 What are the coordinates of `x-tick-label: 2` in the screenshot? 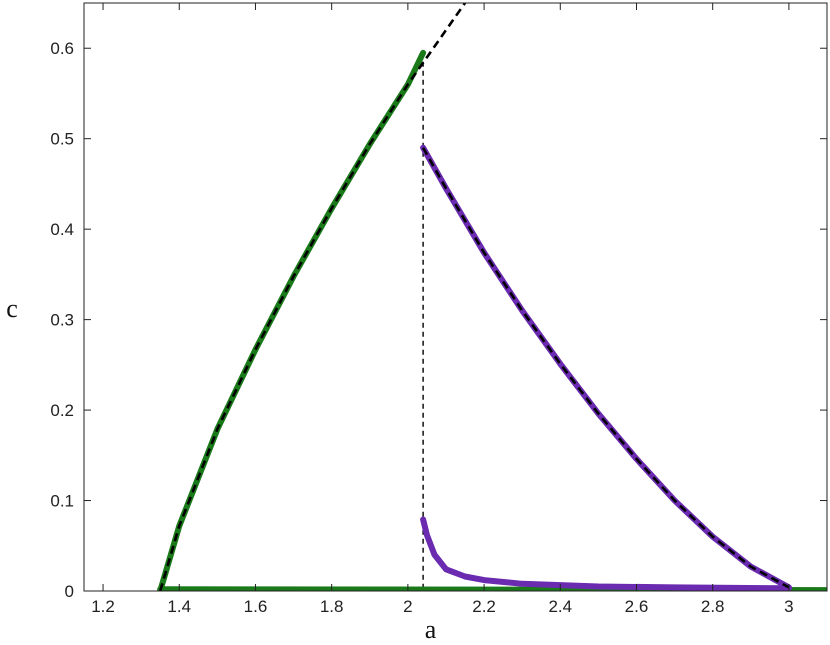 It's located at (407, 606).